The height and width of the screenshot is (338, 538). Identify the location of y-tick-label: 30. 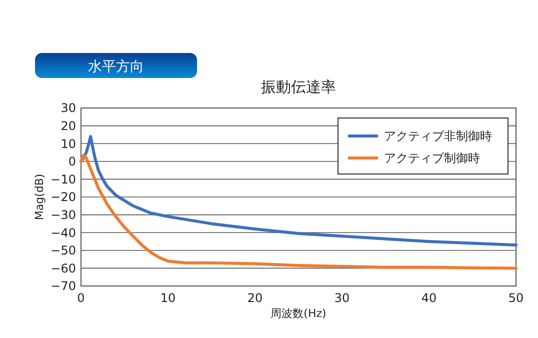
(68, 108).